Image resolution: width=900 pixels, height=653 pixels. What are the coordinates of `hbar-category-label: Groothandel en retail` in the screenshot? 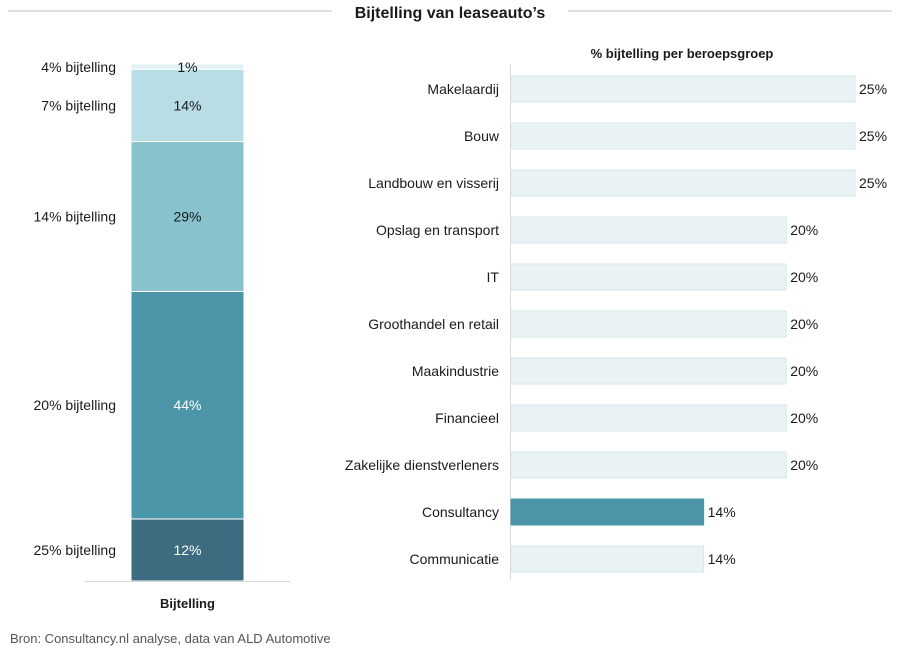 It's located at (433, 324).